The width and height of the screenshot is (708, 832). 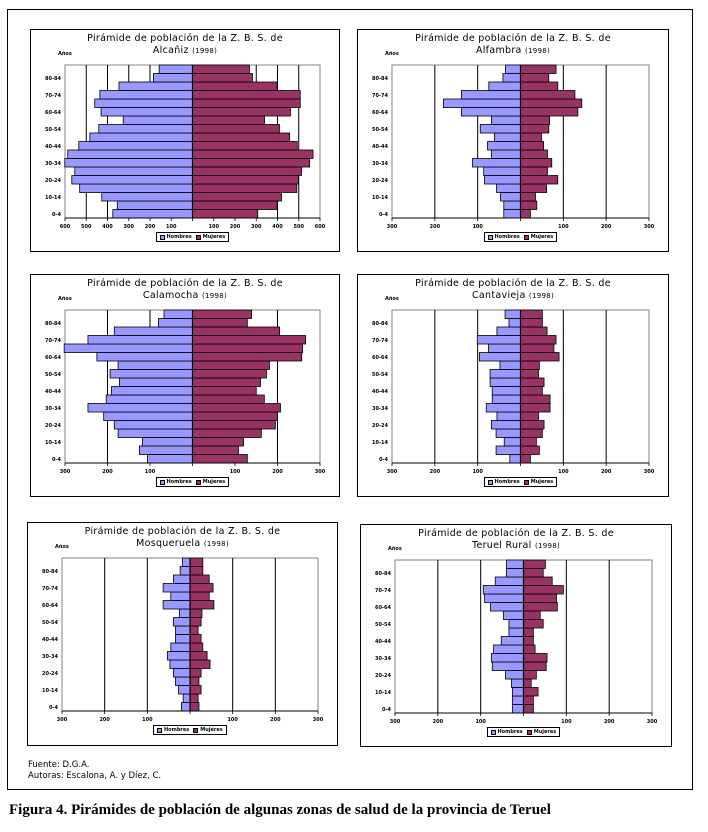 What do you see at coordinates (499, 295) in the screenshot?
I see `chart-title-place: Cantavieja` at bounding box center [499, 295].